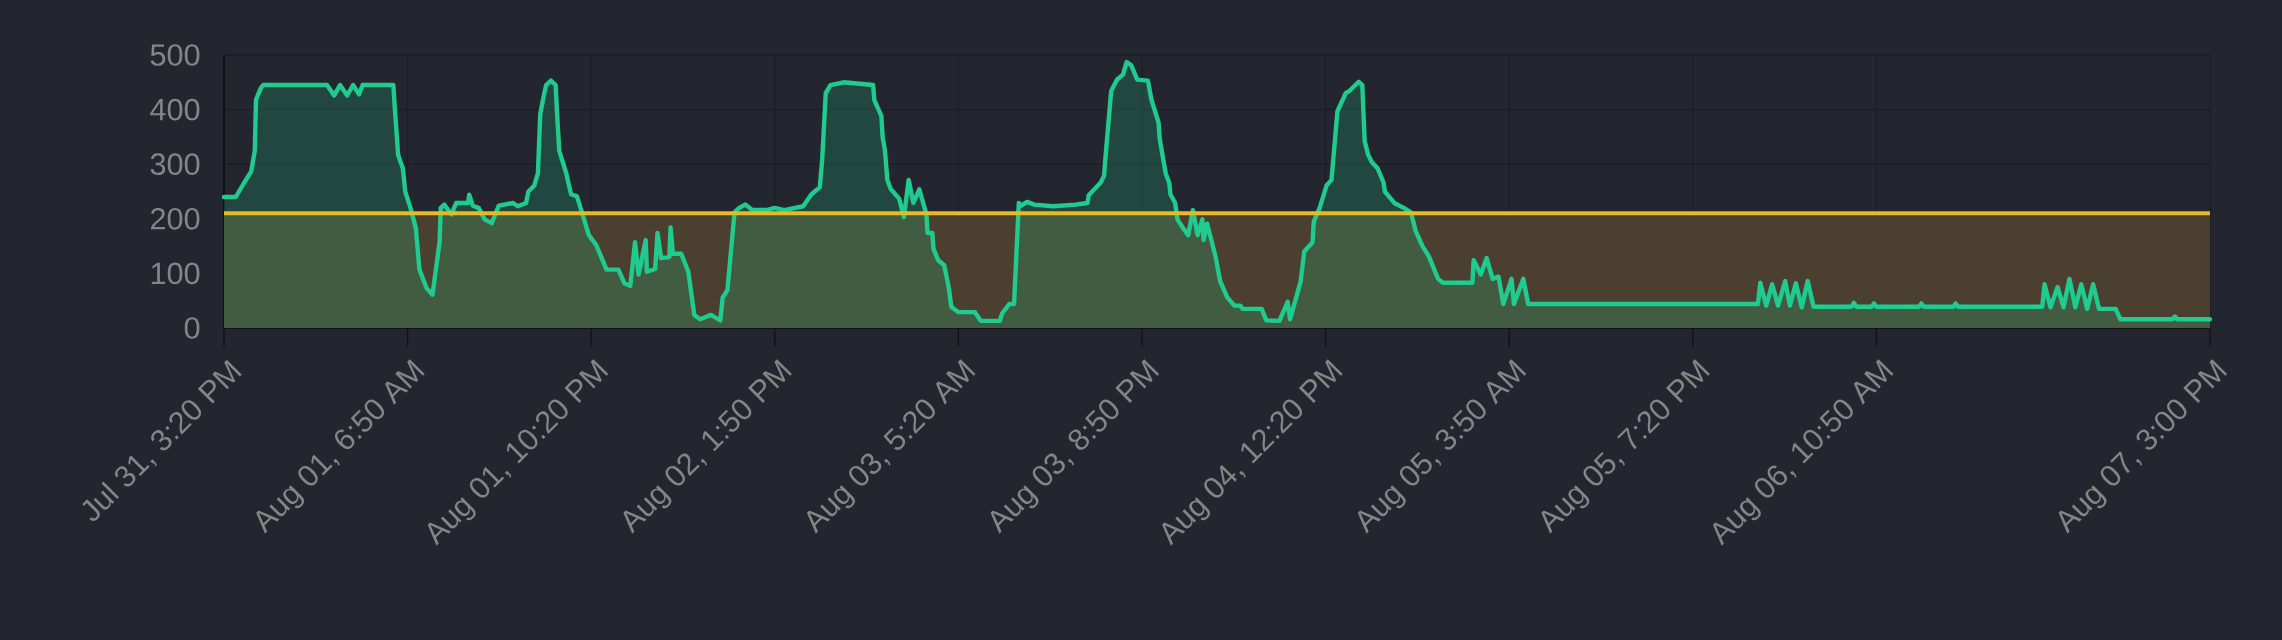  Describe the element at coordinates (1075, 446) in the screenshot. I see `x-tick-label: Aug 03, 8:50 PM` at that location.